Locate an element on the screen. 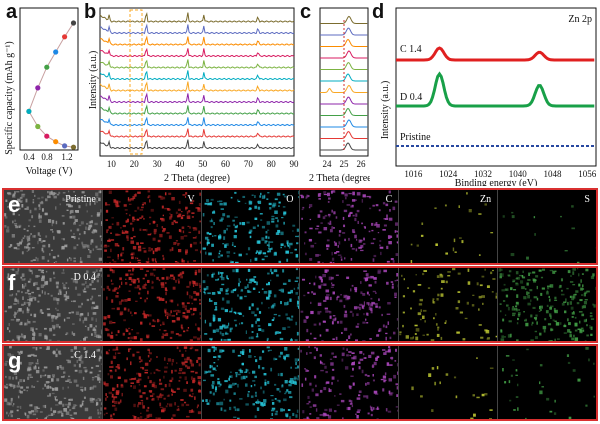 The image size is (600, 424). sem-tile: D 0.4 is located at coordinates (53, 304).